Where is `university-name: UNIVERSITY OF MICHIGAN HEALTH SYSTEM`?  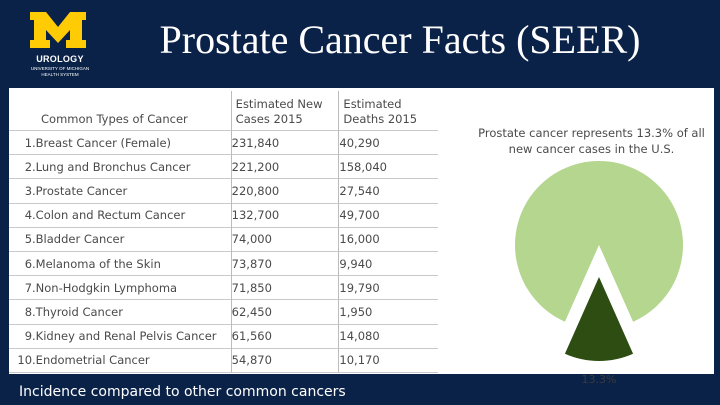 university-name: UNIVERSITY OF MICHIGAN HEALTH SYSTEM is located at coordinates (60, 72).